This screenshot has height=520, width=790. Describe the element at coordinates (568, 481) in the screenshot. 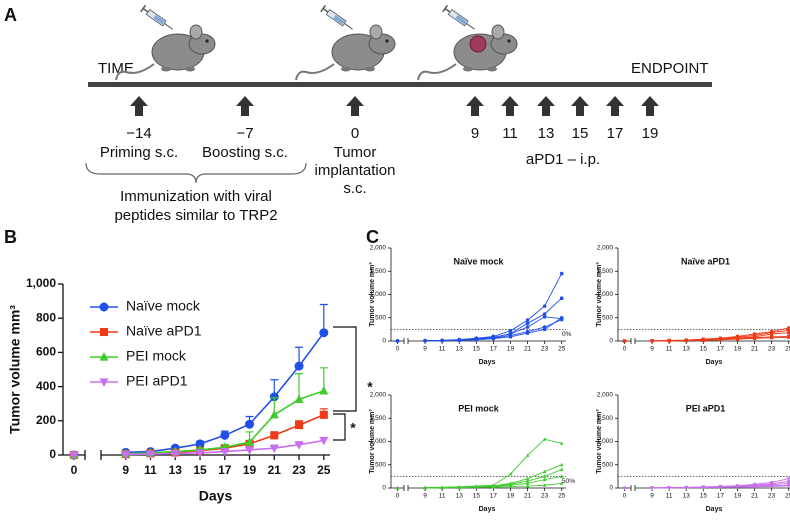

I see `threshold-label: 50%` at that location.